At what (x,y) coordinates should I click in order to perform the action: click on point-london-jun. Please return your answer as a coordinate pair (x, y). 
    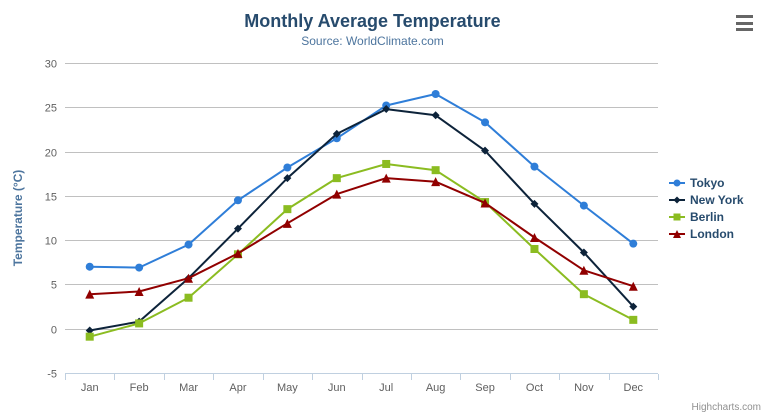
    Looking at the image, I should click on (337, 194).